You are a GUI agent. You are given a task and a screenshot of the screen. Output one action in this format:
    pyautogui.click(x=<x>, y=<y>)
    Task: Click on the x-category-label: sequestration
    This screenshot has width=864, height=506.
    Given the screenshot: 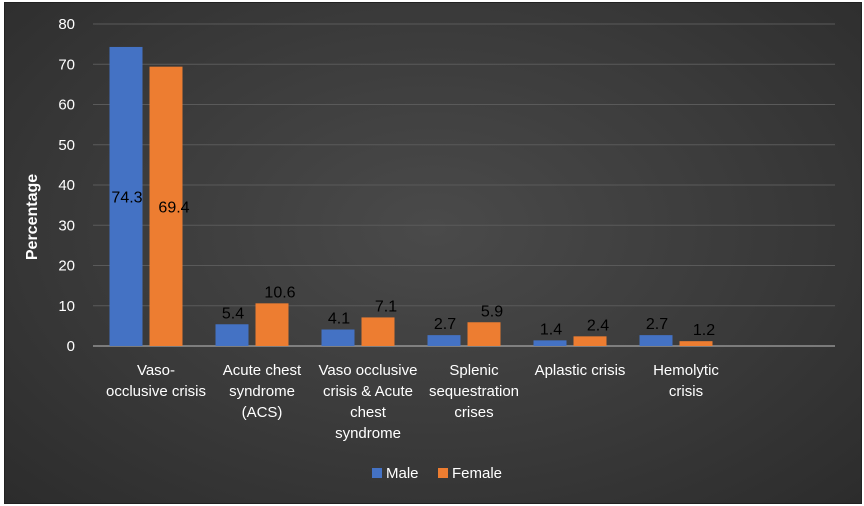 What is the action you would take?
    pyautogui.click(x=474, y=391)
    